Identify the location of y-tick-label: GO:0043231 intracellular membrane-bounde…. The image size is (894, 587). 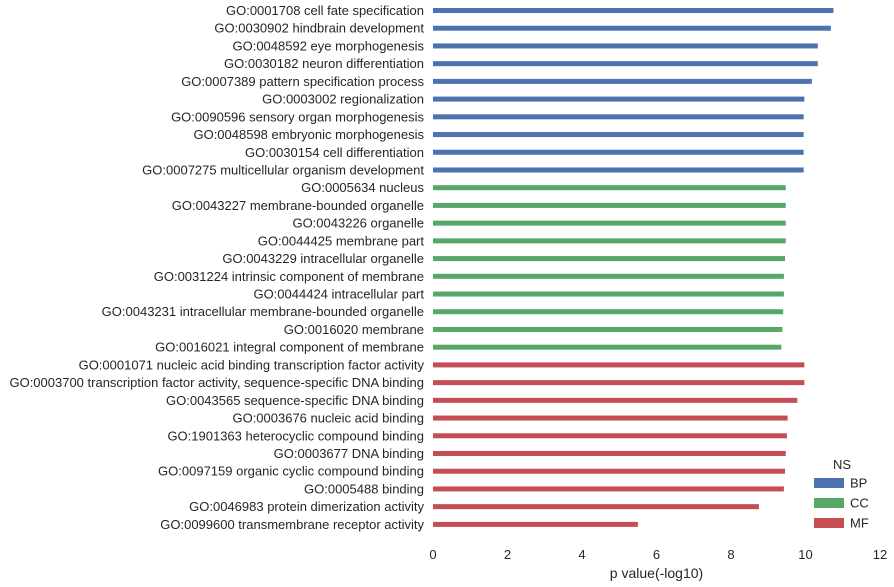
(263, 311).